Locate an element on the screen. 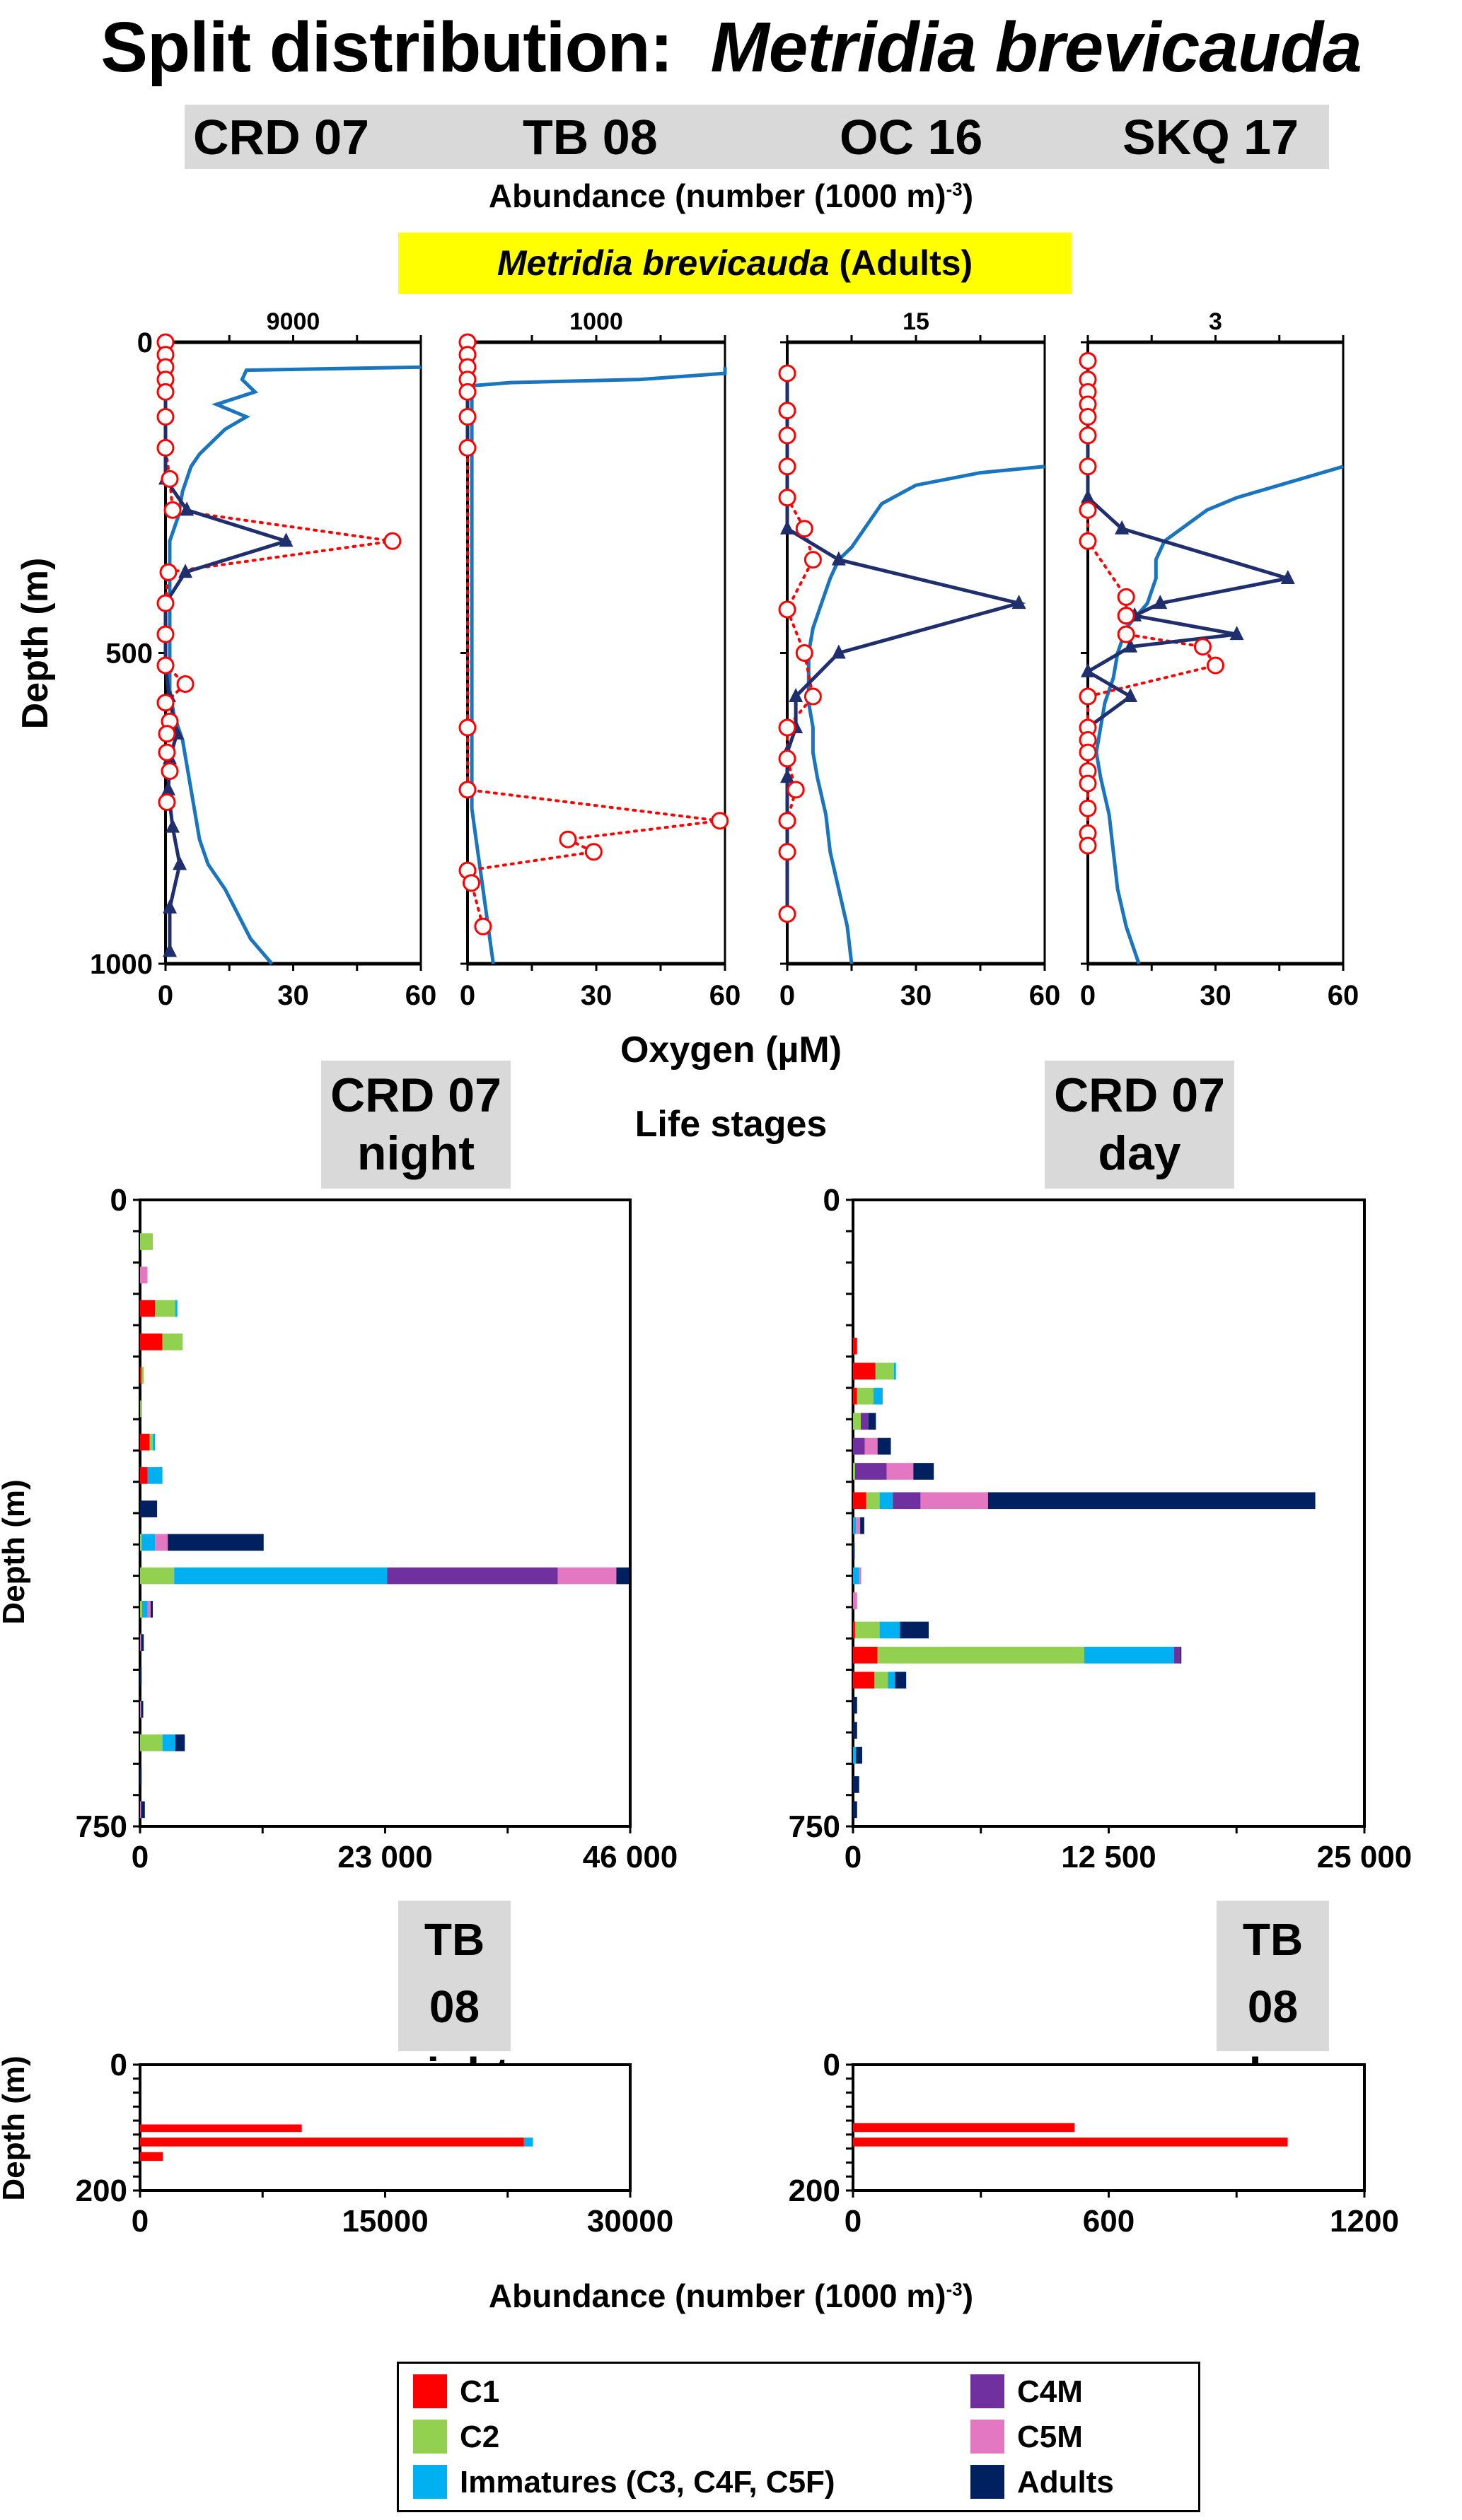 This screenshot has width=1462, height=2520. panel-title-tb-day: TB 08 day is located at coordinates (1273, 2000).